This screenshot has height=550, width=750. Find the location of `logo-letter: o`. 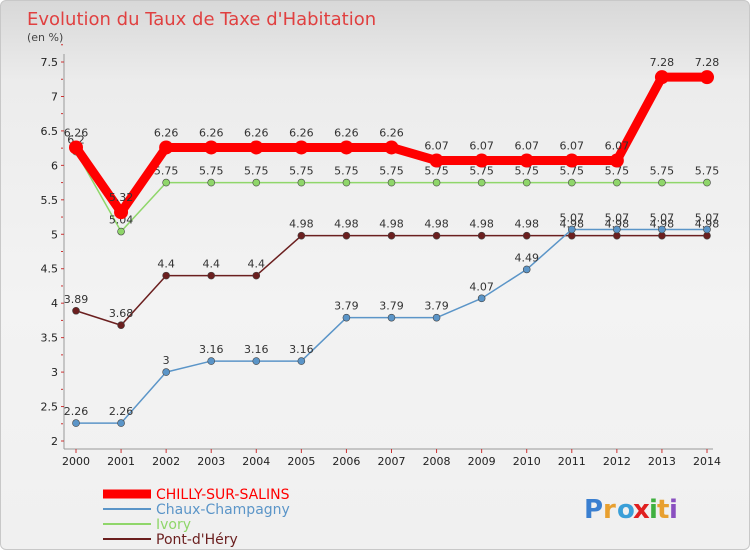

logo-letter: o is located at coordinates (626, 510).